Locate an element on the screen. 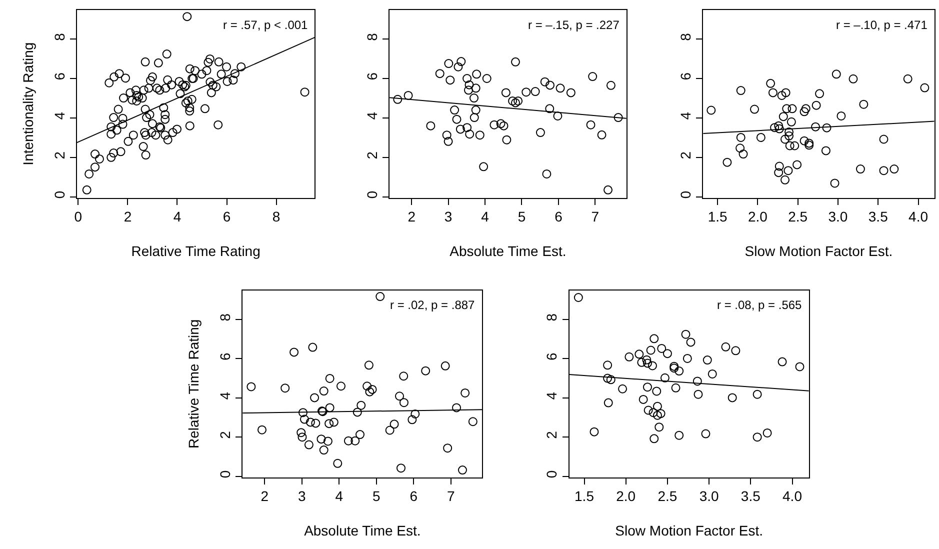  annotation: r = .02, p = .887 is located at coordinates (433, 305).